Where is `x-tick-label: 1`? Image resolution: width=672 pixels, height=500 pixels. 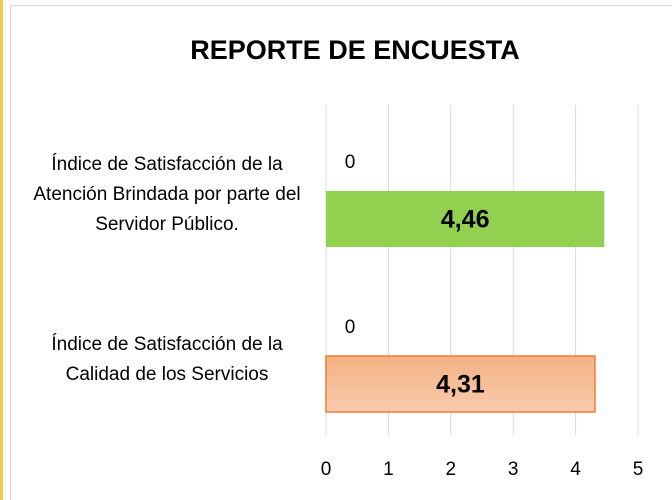
x-tick-label: 1 is located at coordinates (388, 469).